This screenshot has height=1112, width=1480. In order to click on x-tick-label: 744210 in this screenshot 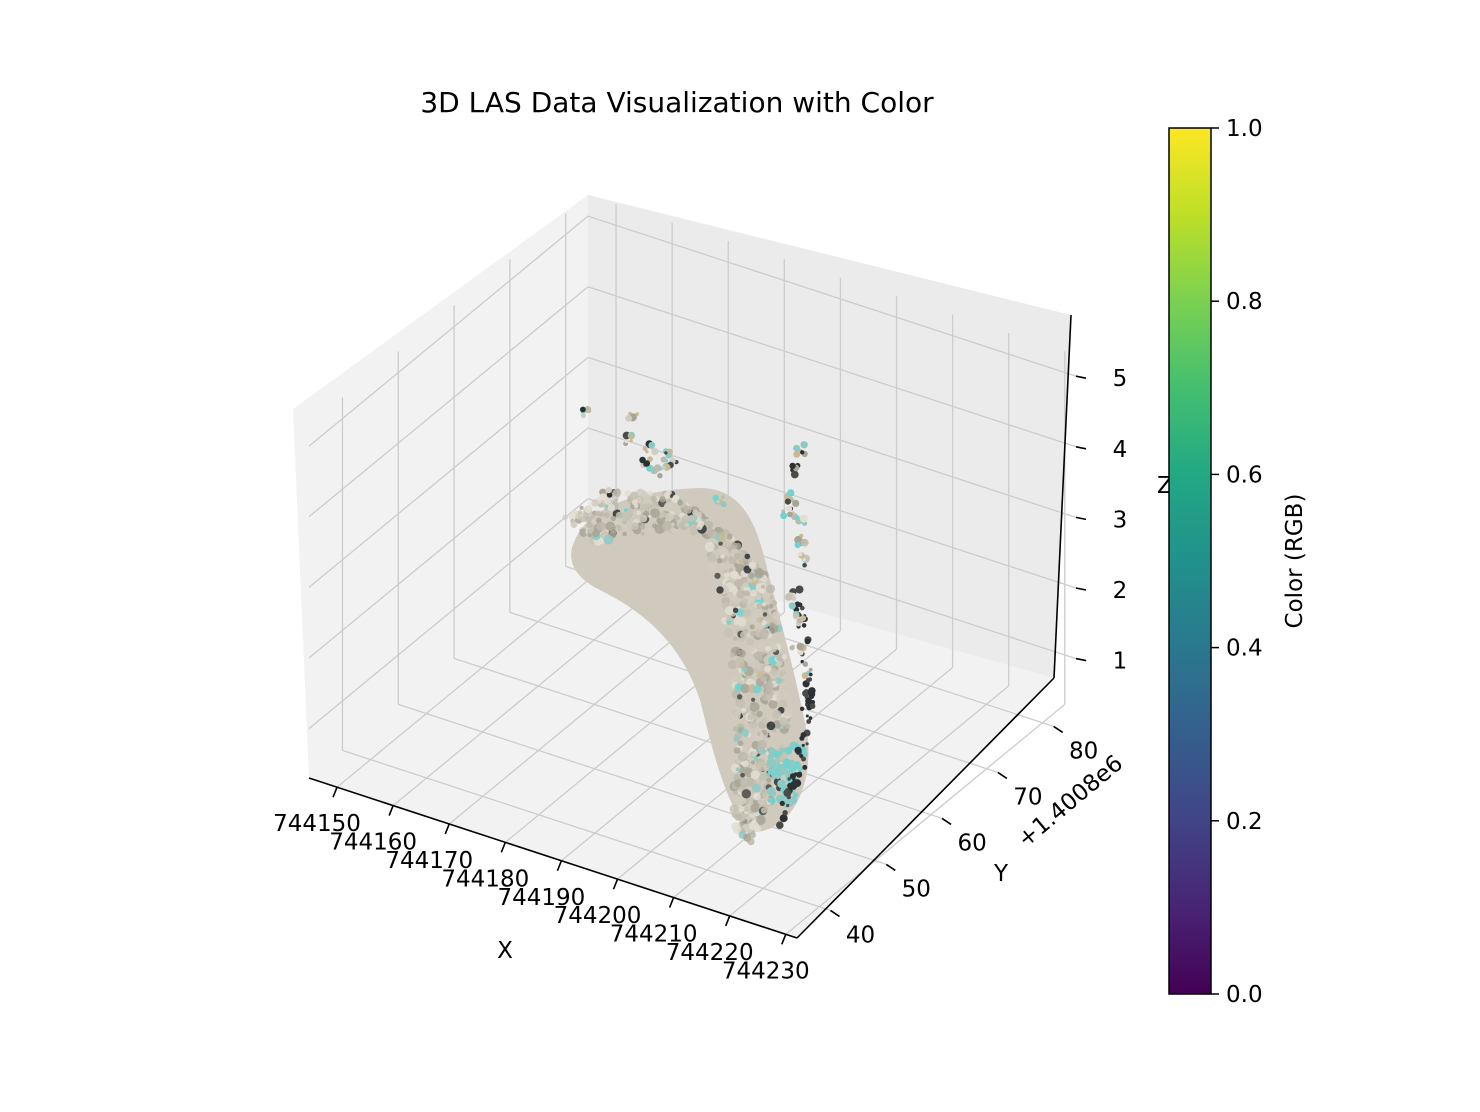, I will do `click(654, 935)`.